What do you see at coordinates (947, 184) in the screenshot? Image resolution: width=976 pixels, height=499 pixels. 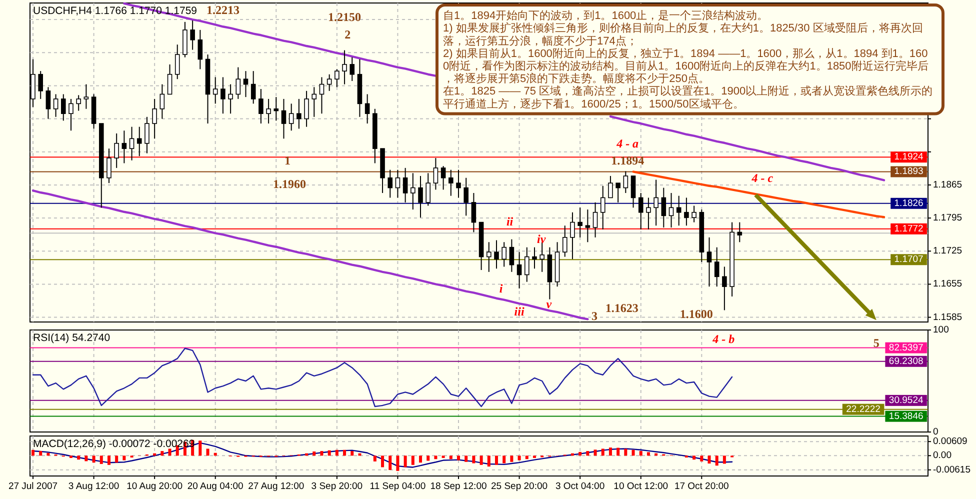 I see `y-tick-label: 1.1865` at bounding box center [947, 184].